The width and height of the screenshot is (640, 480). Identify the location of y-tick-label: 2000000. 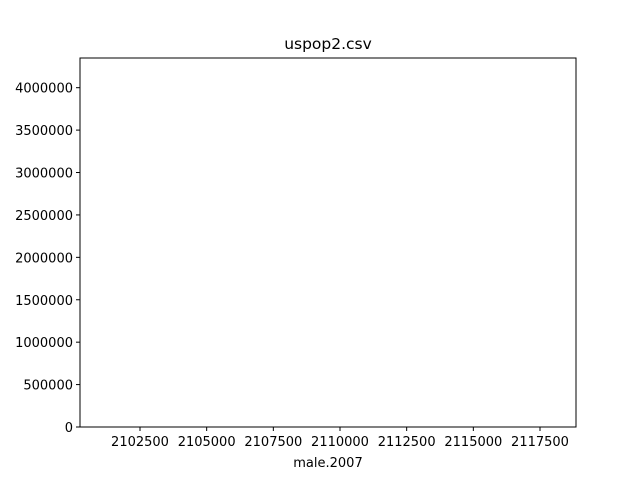
(44, 258).